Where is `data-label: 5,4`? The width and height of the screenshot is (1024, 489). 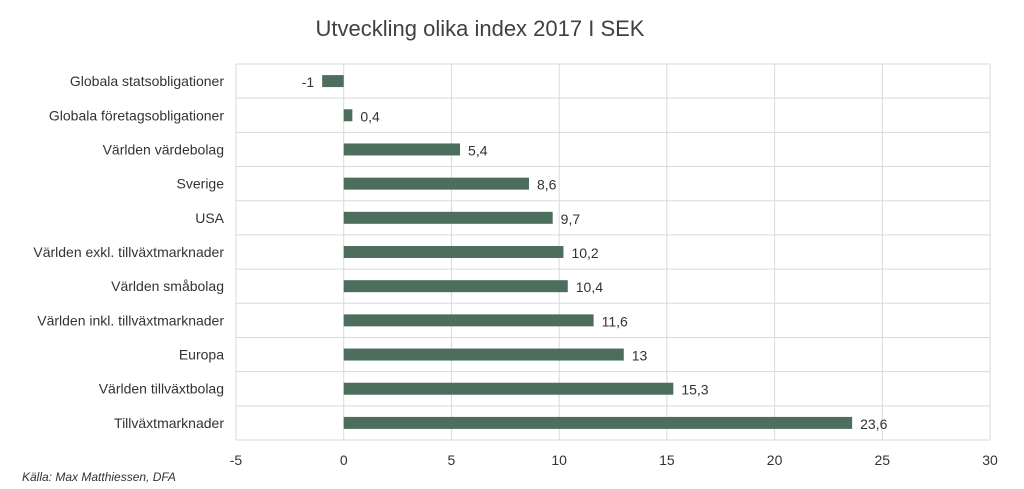 data-label: 5,4 is located at coordinates (478, 150).